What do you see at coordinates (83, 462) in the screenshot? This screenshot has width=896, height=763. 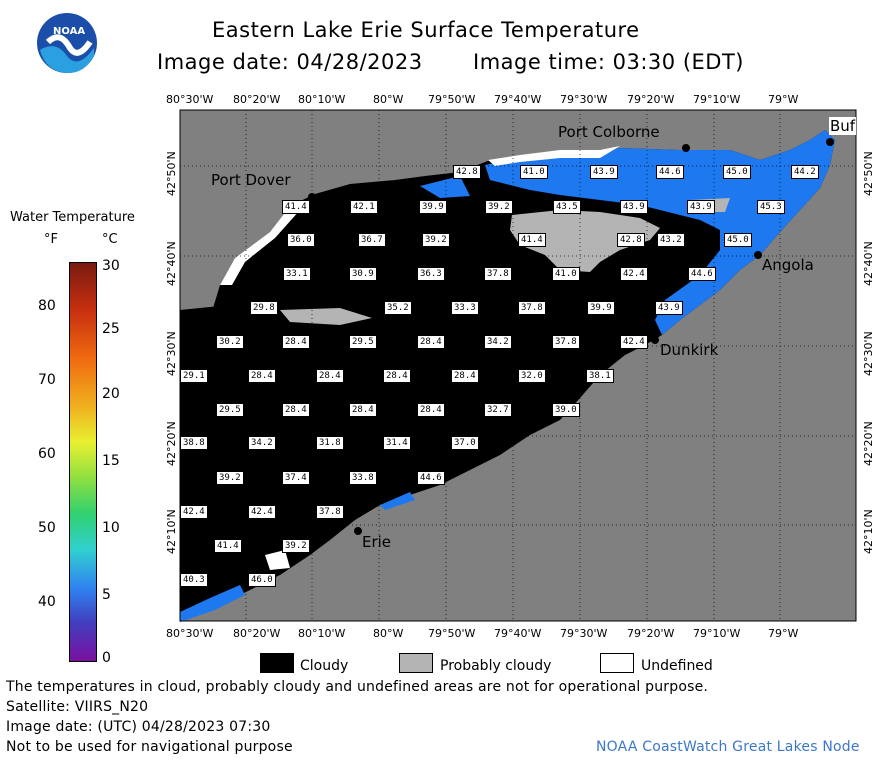 I see `temperature-color-bar` at bounding box center [83, 462].